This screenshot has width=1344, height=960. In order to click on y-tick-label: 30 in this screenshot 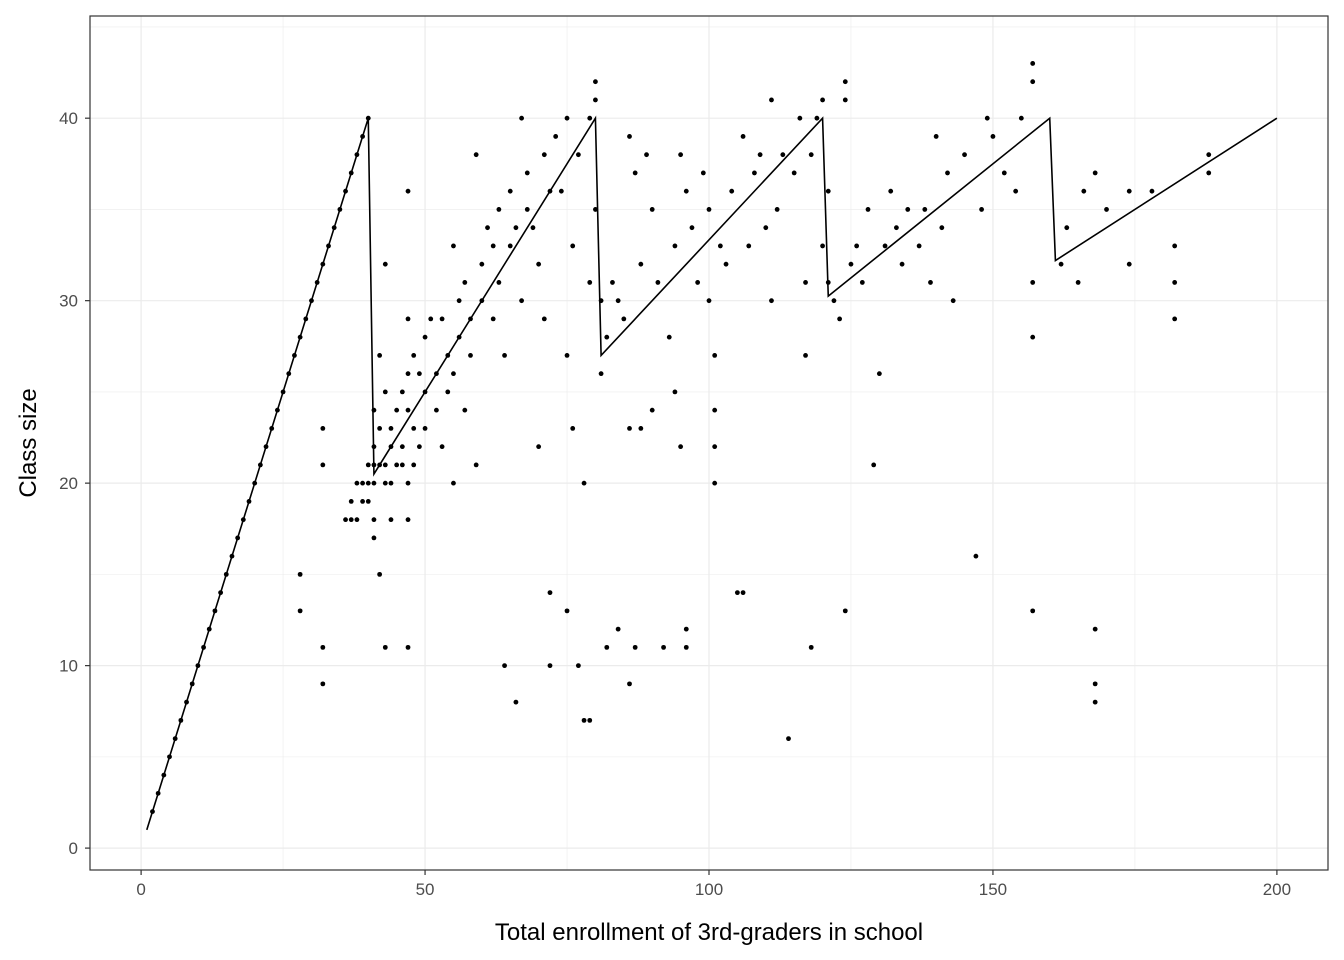, I will do `click(68, 301)`.